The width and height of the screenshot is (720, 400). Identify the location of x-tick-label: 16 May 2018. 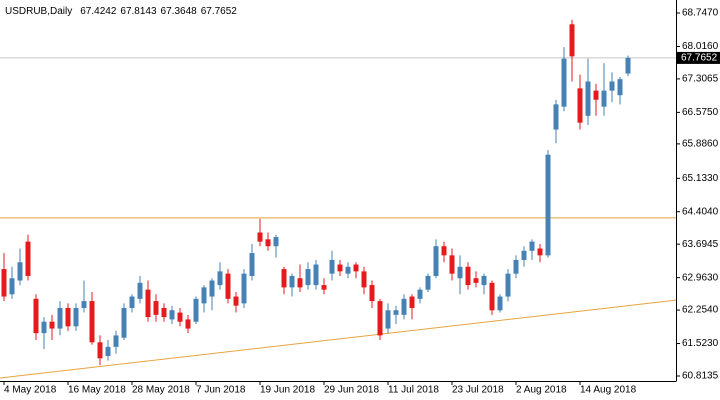
(97, 390).